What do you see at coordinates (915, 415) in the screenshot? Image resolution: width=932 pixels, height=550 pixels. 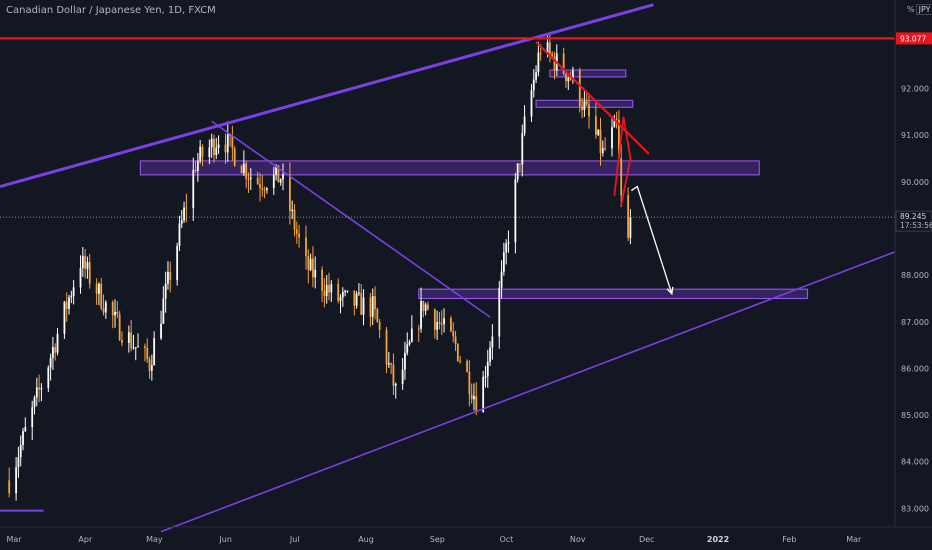 I see `price-tick-label: 85.000` at bounding box center [915, 415].